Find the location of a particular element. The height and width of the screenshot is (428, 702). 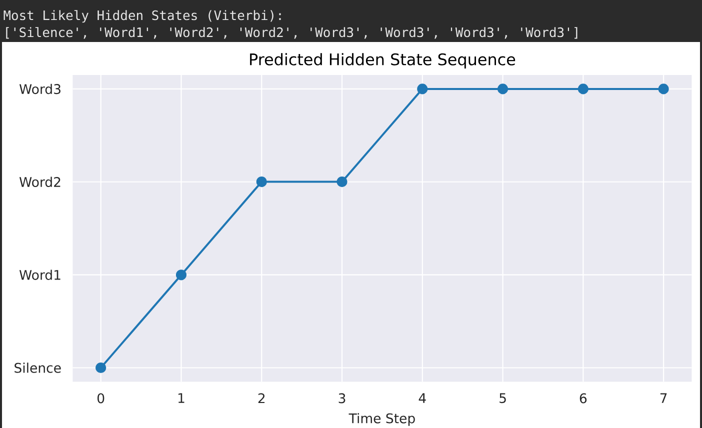

text: Most Likely Hidden States (Viterbi): is located at coordinates (142, 16).